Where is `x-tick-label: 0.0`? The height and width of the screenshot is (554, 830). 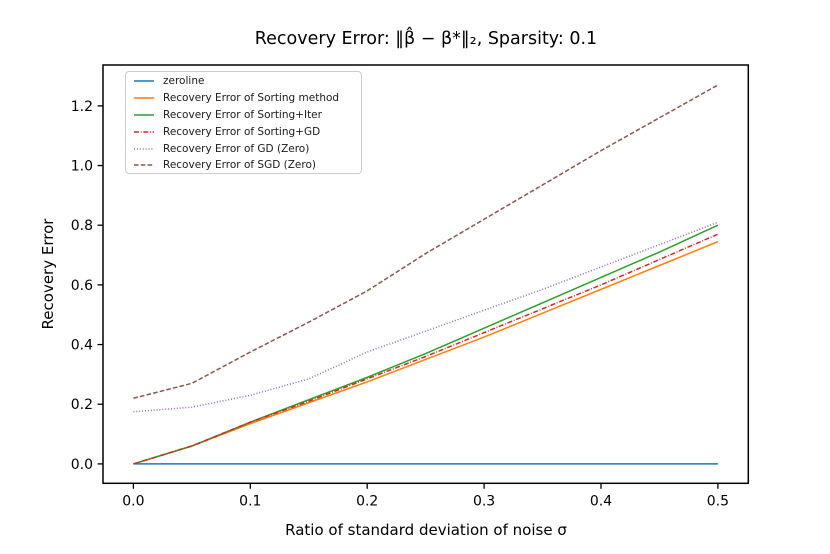
x-tick-label: 0.0 is located at coordinates (133, 501).